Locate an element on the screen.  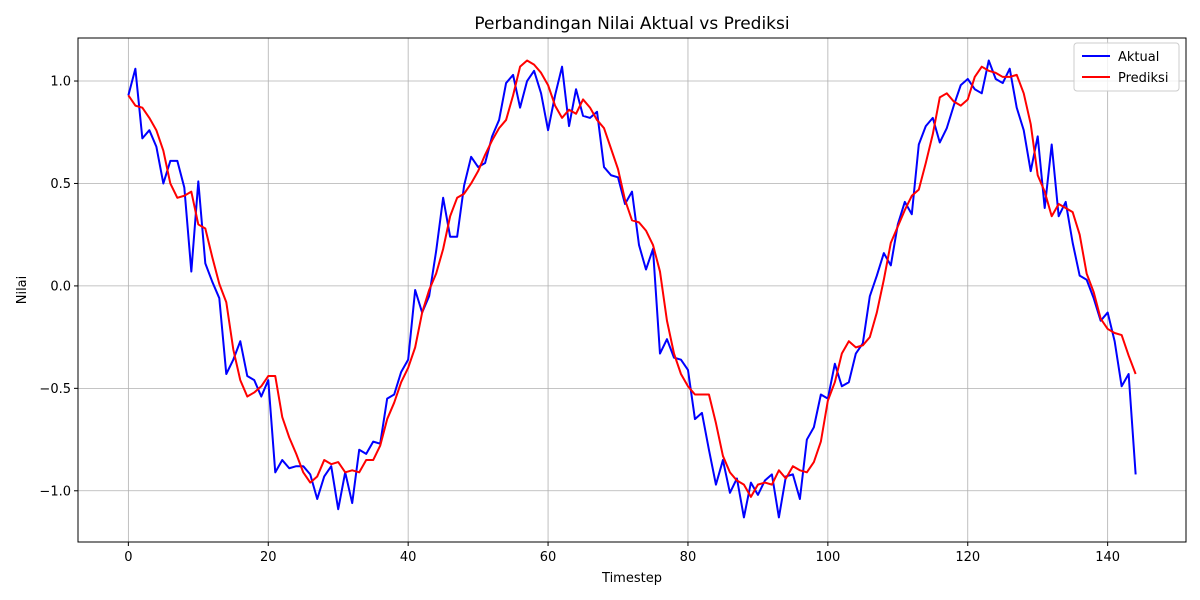
y-tick-label: 1.0 is located at coordinates (60, 82).